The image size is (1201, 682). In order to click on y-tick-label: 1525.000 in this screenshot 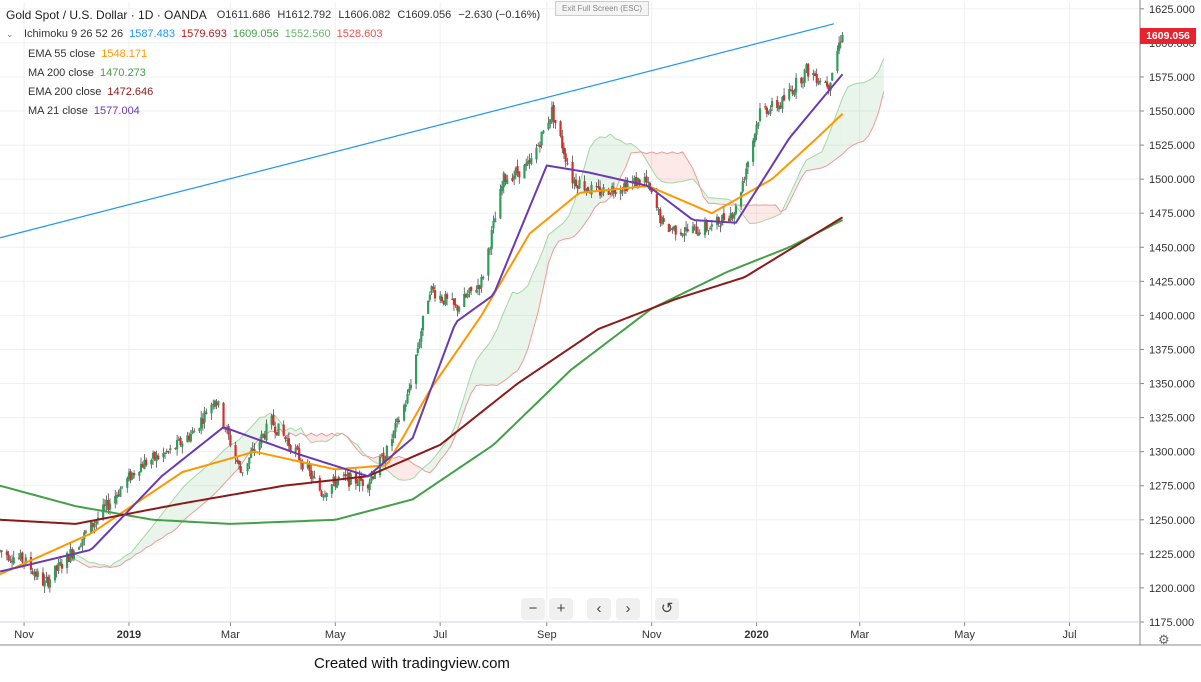, I will do `click(1172, 146)`.